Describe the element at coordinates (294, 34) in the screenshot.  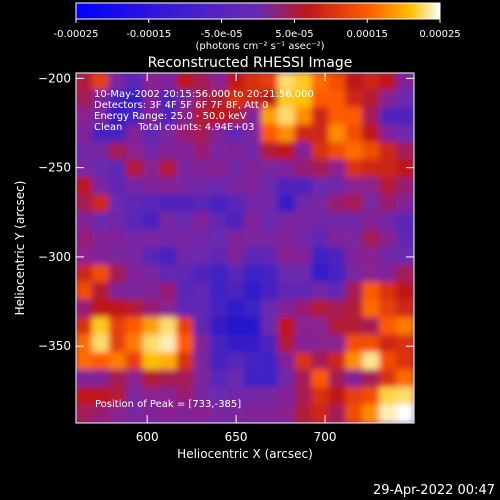
I see `colorbar-tick-label: 5.0e-05` at that location.